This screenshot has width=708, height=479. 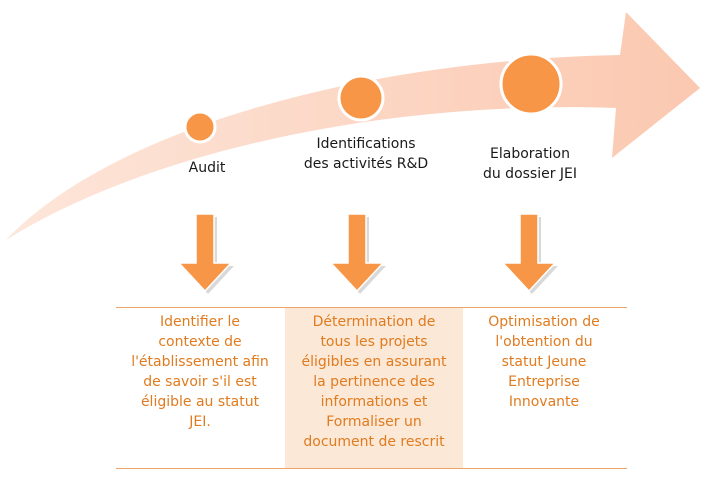 I want to click on stage-circle-identifications, so click(x=361, y=98).